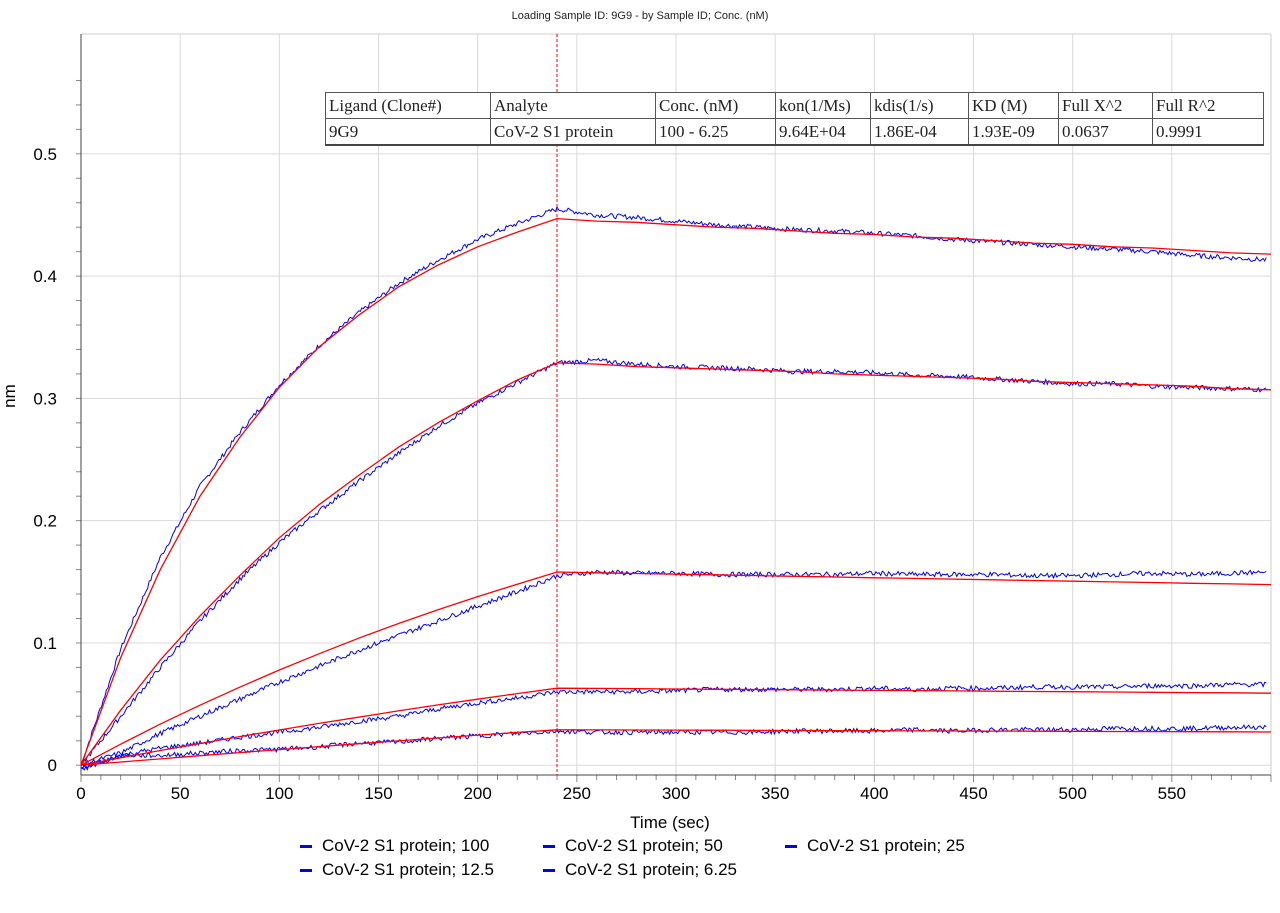 The width and height of the screenshot is (1280, 913). I want to click on cell-ligand: 9G9, so click(408, 132).